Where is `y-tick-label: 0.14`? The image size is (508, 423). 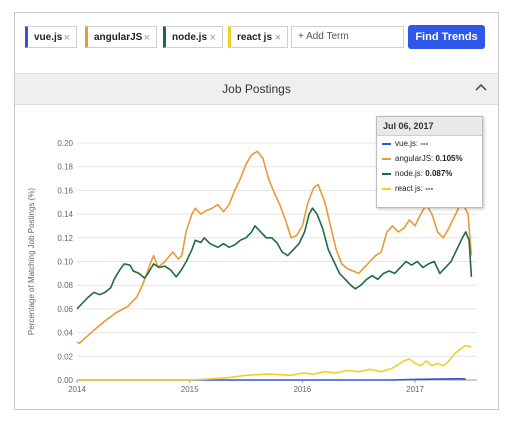 y-tick-label: 0.14 is located at coordinates (65, 214).